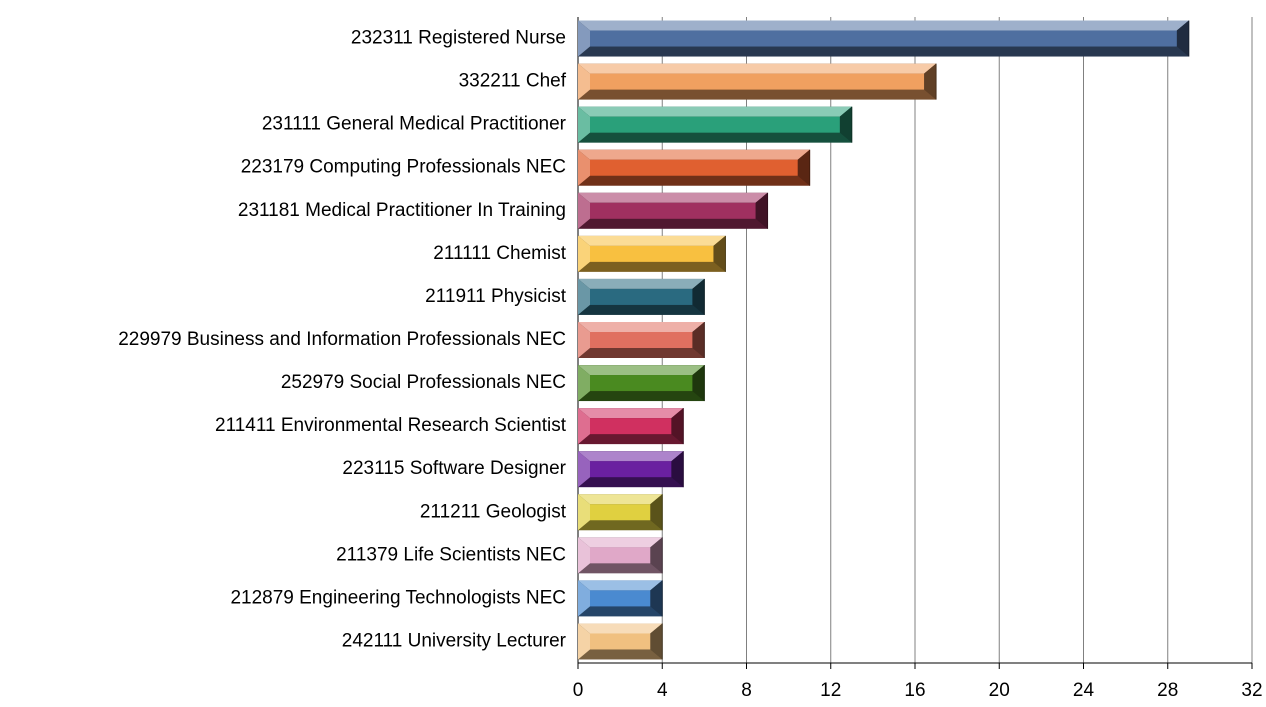  I want to click on y-tick-label: 211379 Life Scientists NEC, so click(451, 554).